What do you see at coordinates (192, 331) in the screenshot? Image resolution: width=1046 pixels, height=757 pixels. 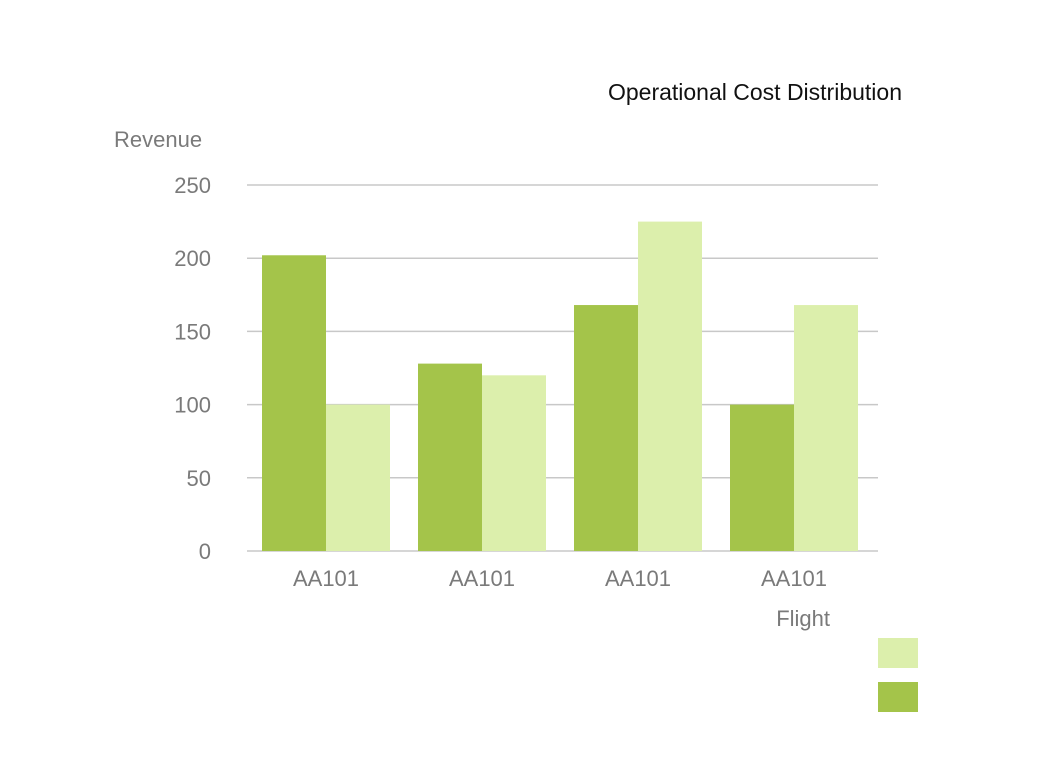 I see `y-tick-label: 150` at bounding box center [192, 331].